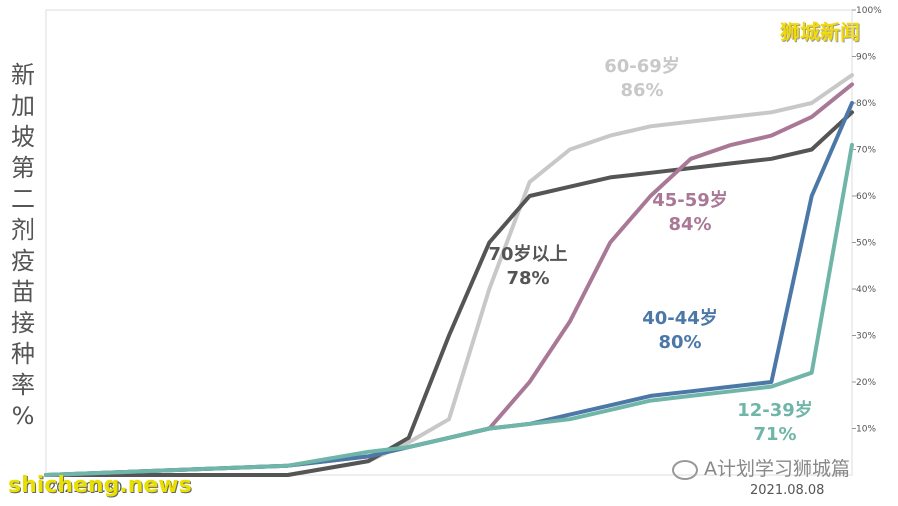  What do you see at coordinates (787, 490) in the screenshot?
I see `x-tick-end: 2021.08.08` at bounding box center [787, 490].